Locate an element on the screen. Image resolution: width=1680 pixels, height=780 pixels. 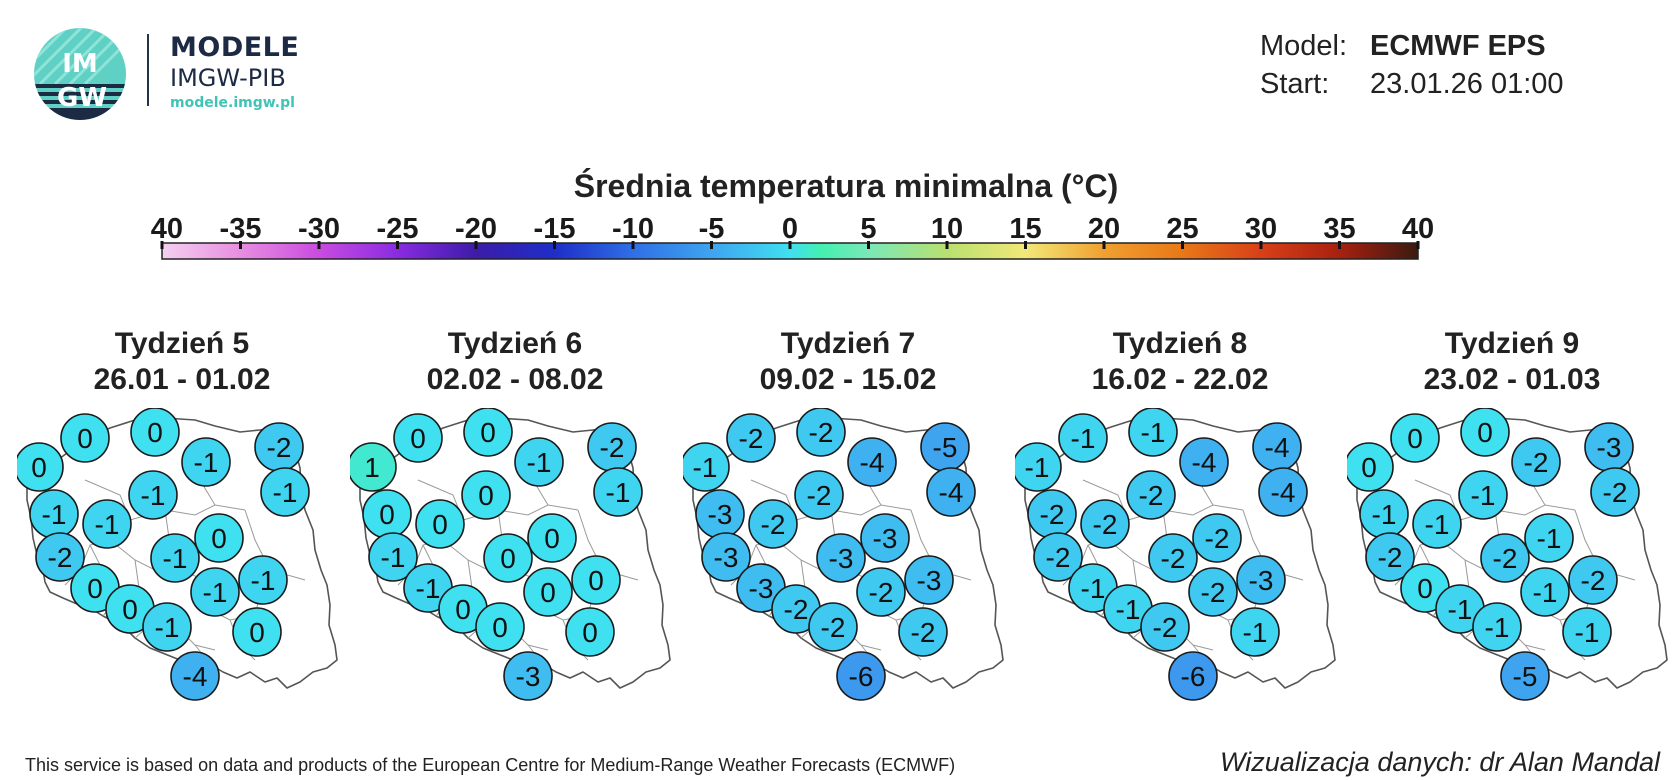
model-value: ECMWF EPS is located at coordinates (1458, 46).